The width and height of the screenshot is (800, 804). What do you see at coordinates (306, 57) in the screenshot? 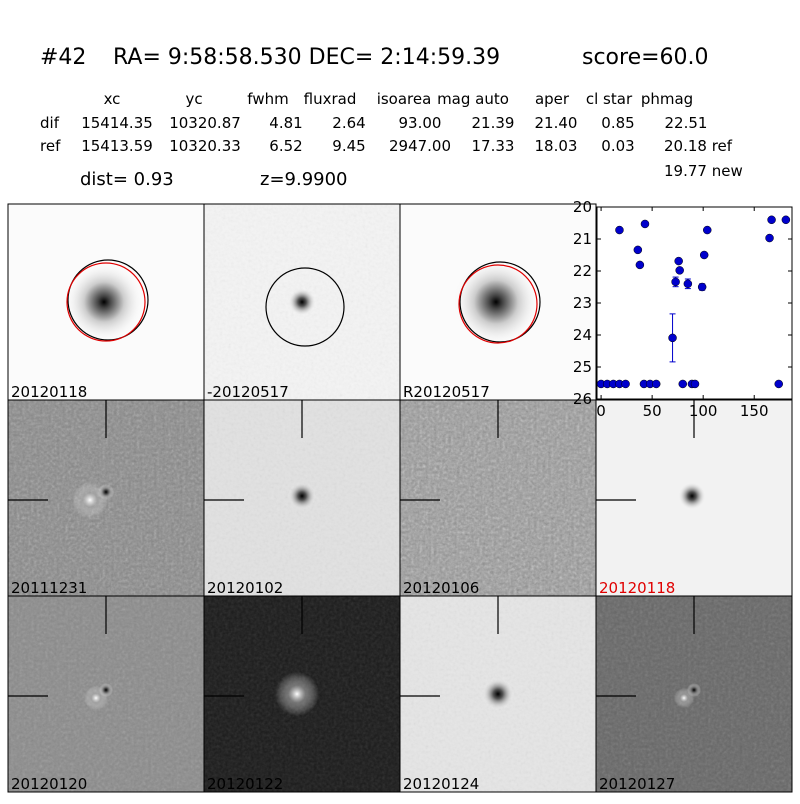
I see `coords: RA= 9:58:58.530 DEC= 2:14:59.39` at bounding box center [306, 57].